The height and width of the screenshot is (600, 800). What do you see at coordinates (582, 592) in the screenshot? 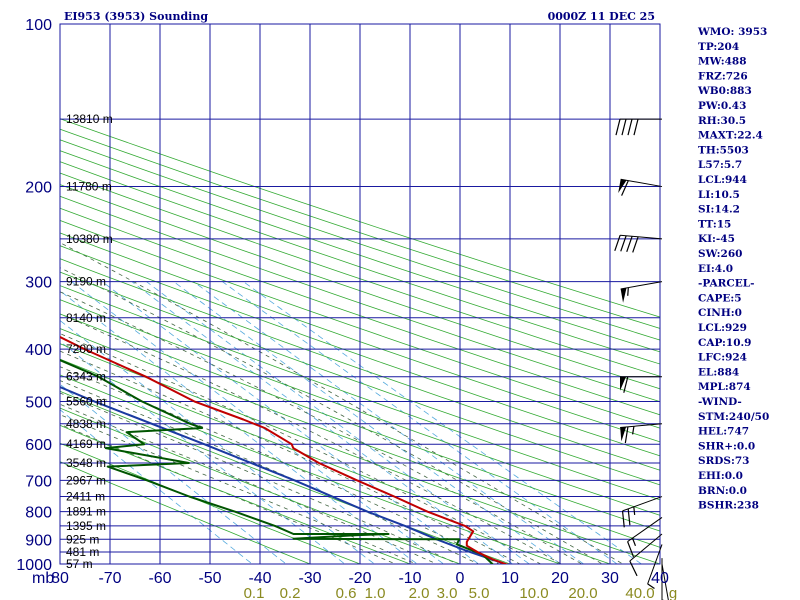
I see `mixing-ratio-label: 20.0` at bounding box center [582, 592].